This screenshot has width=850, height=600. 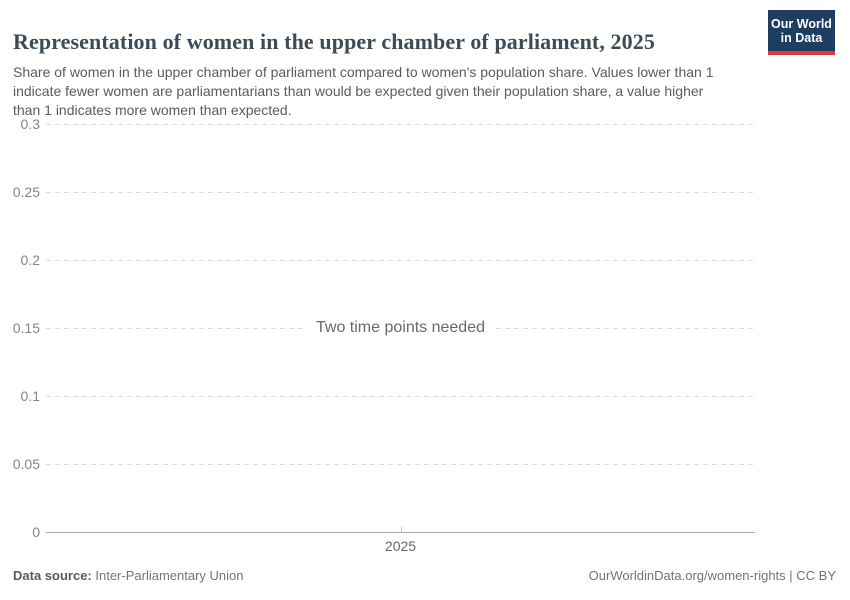 What do you see at coordinates (30, 260) in the screenshot?
I see `y-tick-label: 0.2` at bounding box center [30, 260].